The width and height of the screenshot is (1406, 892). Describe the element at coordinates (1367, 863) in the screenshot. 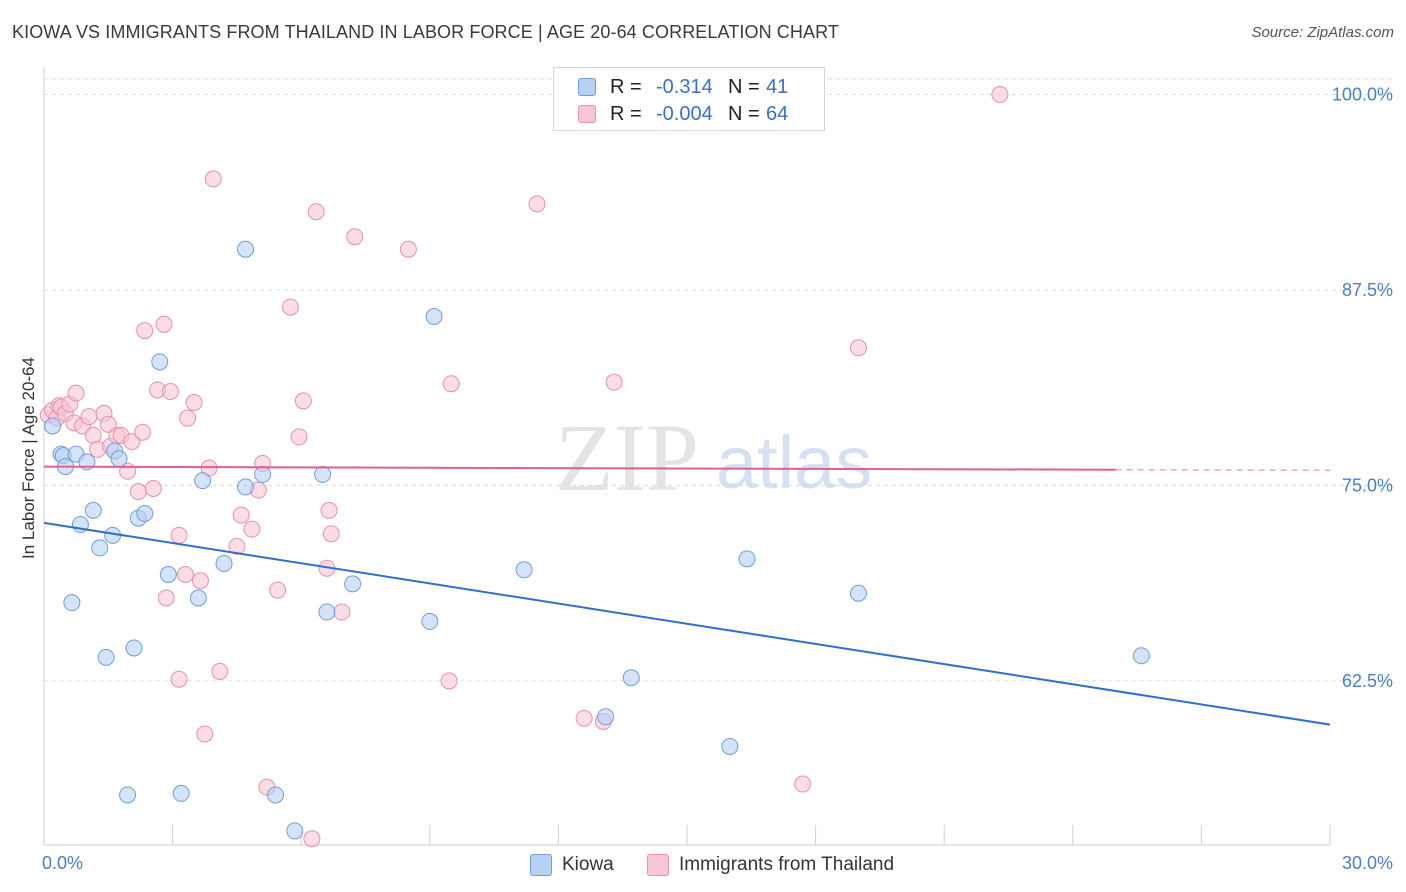

I see `x-tick-label: 30.0%` at that location.